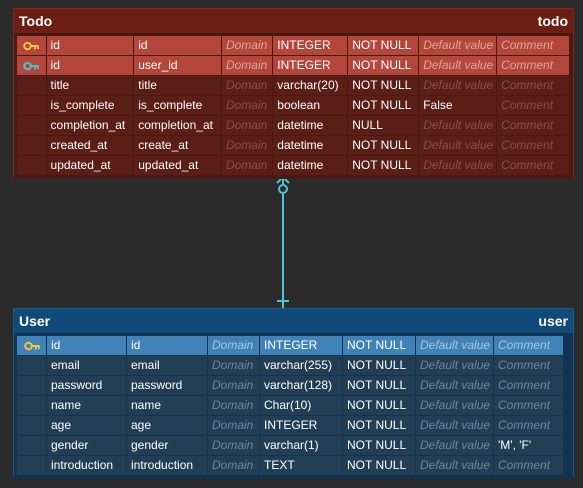 The width and height of the screenshot is (583, 488). I want to click on attribute-physical-name: user_id, so click(177, 65).